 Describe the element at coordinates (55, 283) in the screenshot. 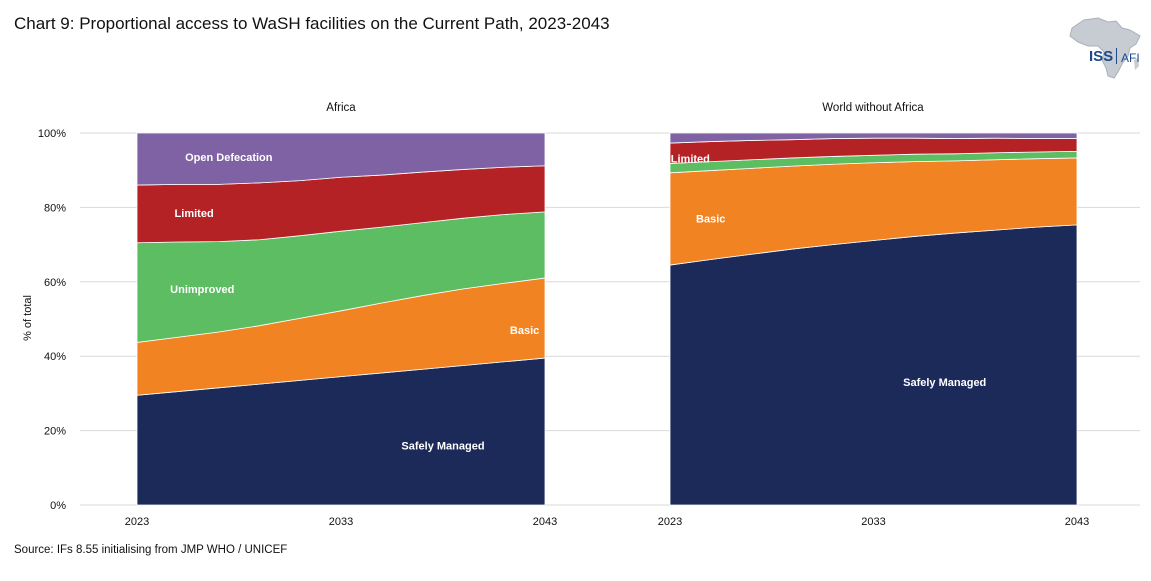

I see `y-tick-label: 60%` at that location.